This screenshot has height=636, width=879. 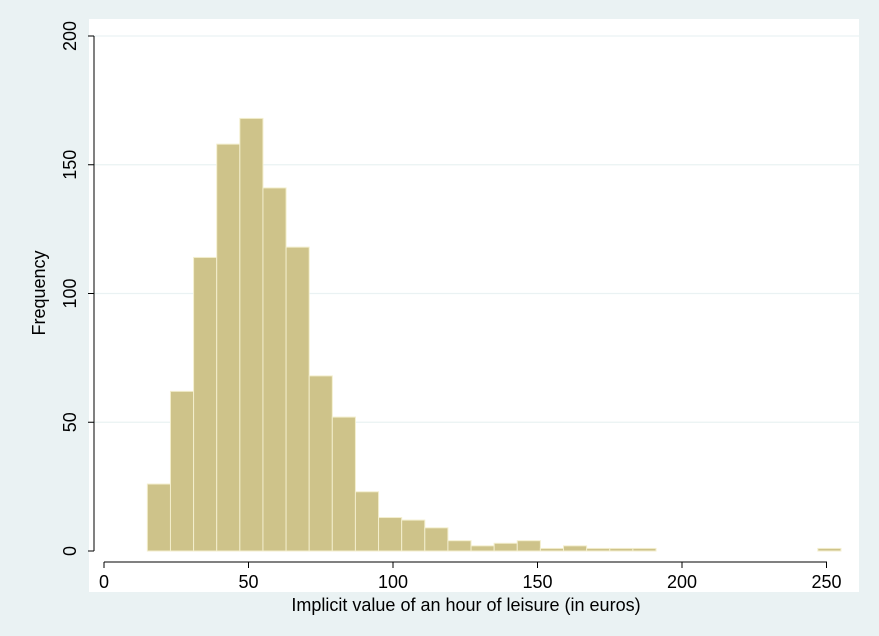 What do you see at coordinates (537, 582) in the screenshot?
I see `x-tick-label: 150` at bounding box center [537, 582].